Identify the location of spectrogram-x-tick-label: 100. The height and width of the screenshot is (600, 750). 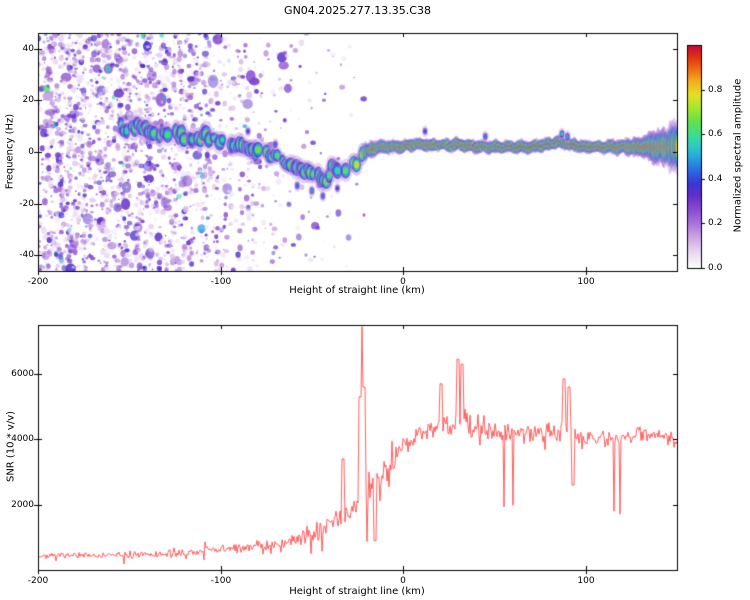
(586, 282).